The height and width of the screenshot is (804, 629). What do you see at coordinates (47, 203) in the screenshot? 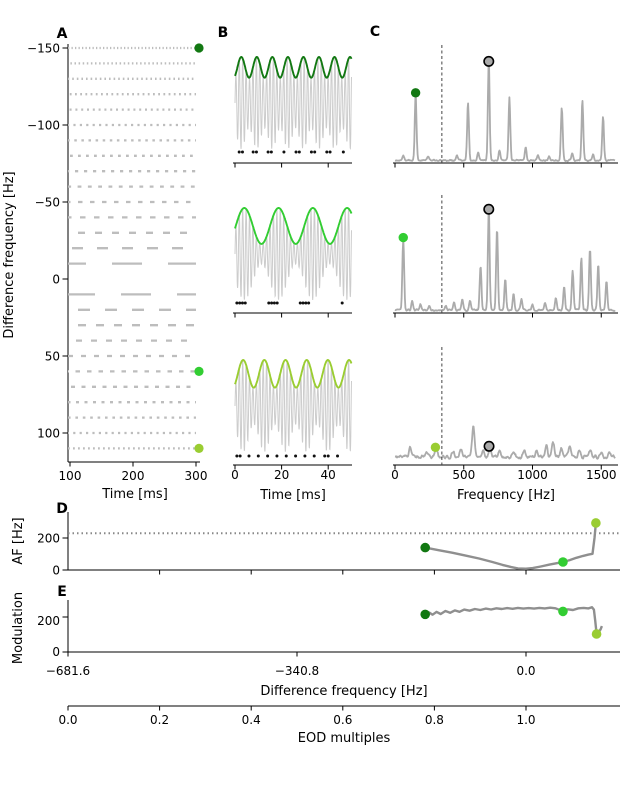
I see `panelA-ytick-2: −50` at bounding box center [47, 203].